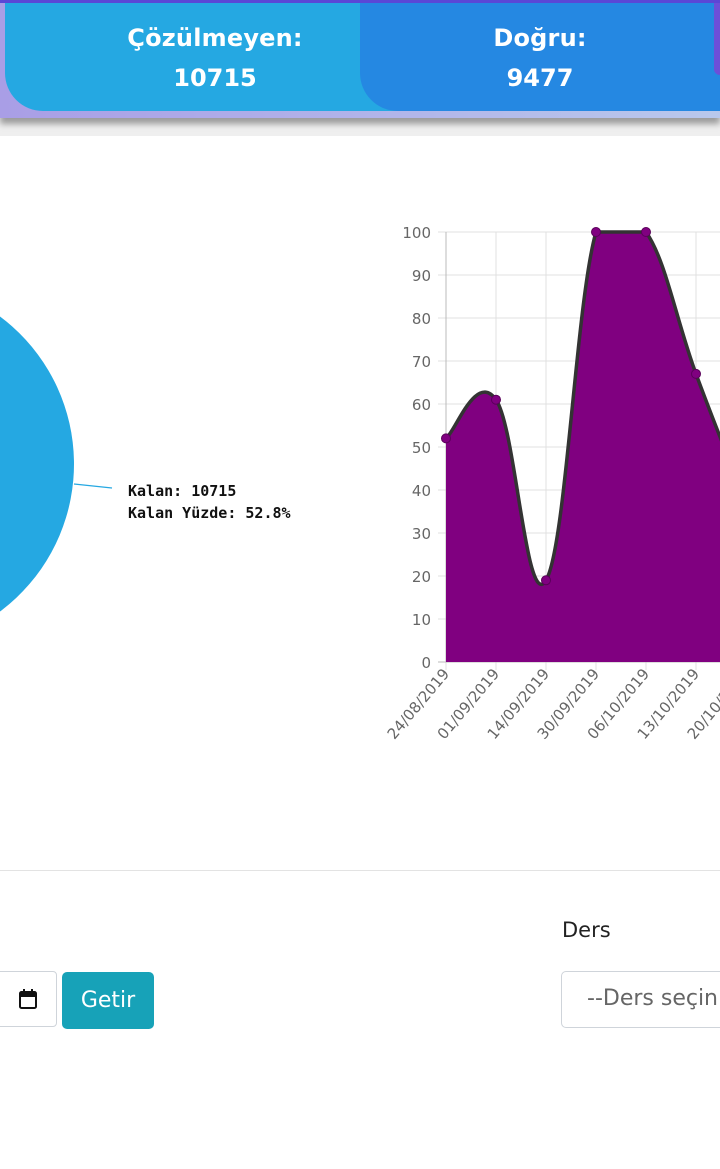  Describe the element at coordinates (215, 57) in the screenshot. I see `unsolved-card: Çözülmeyen: 10715` at that location.